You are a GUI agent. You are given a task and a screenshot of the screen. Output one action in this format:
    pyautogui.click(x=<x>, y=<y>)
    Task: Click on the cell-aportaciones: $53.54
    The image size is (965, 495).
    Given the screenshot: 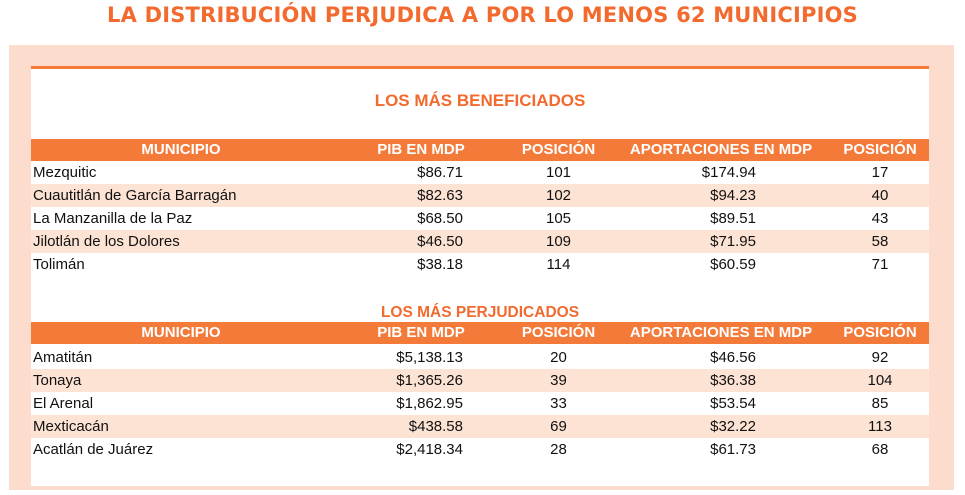 What is the action you would take?
    pyautogui.click(x=733, y=403)
    